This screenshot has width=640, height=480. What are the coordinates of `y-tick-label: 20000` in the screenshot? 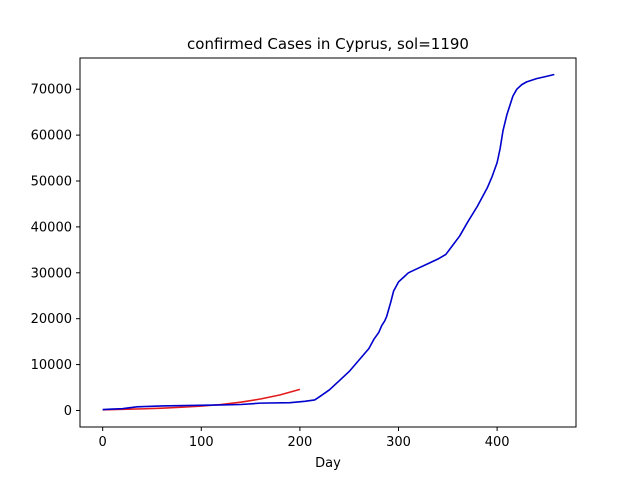 It's located at (51, 319).